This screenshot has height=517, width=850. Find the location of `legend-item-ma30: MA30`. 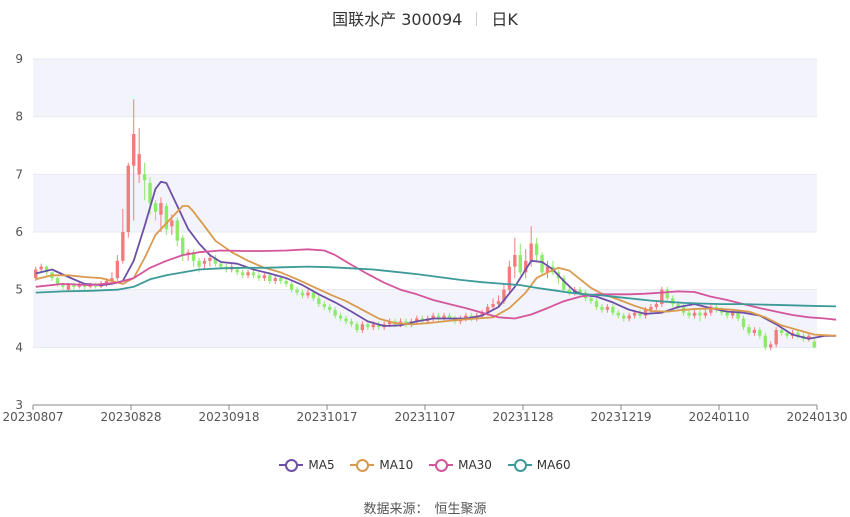

legend-item-ma30: MA30 is located at coordinates (460, 465).